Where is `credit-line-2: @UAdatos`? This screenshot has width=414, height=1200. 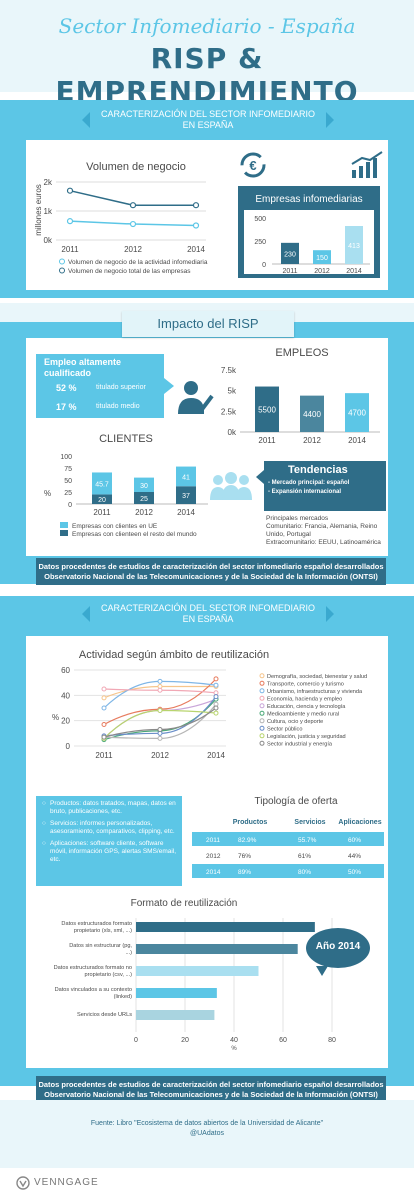 credit-line-2: @UAdatos is located at coordinates (207, 1133).